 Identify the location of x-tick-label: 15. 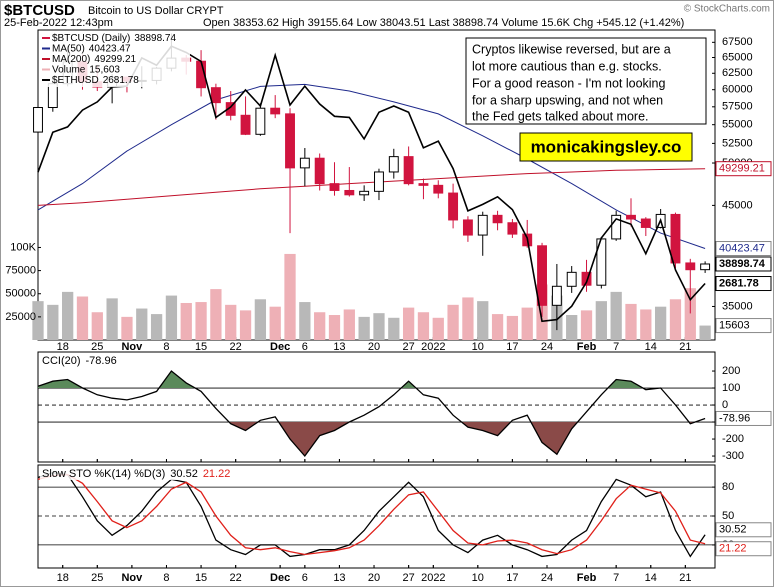
(201, 578).